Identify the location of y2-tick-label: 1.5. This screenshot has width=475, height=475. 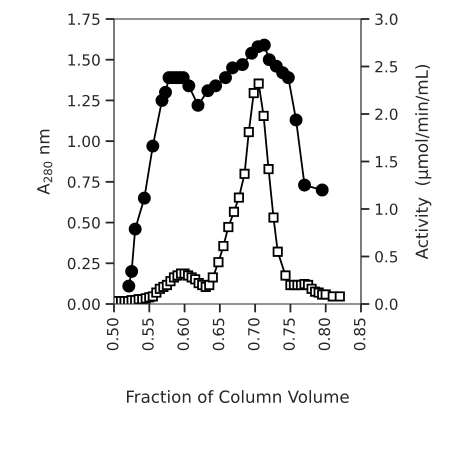
(387, 162).